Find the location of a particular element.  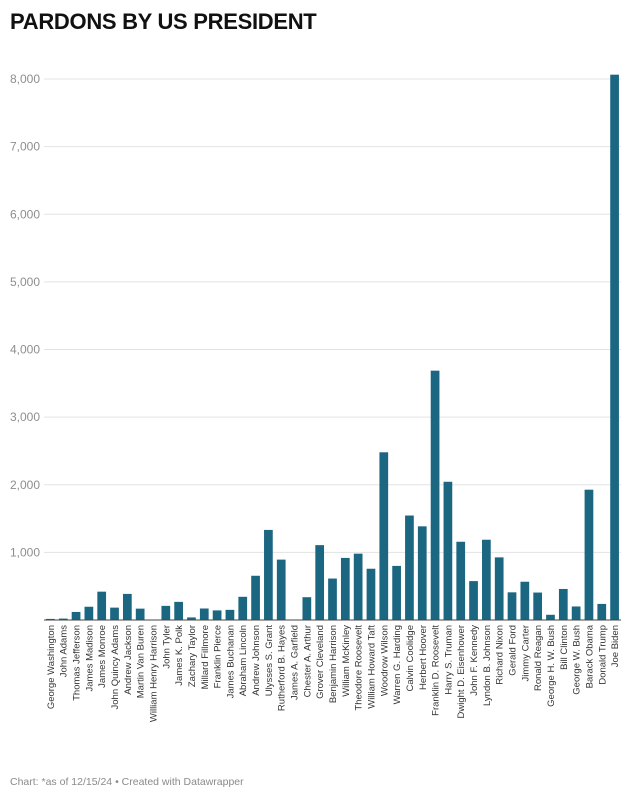

x-tick-label: Andrew Johnson is located at coordinates (256, 660).